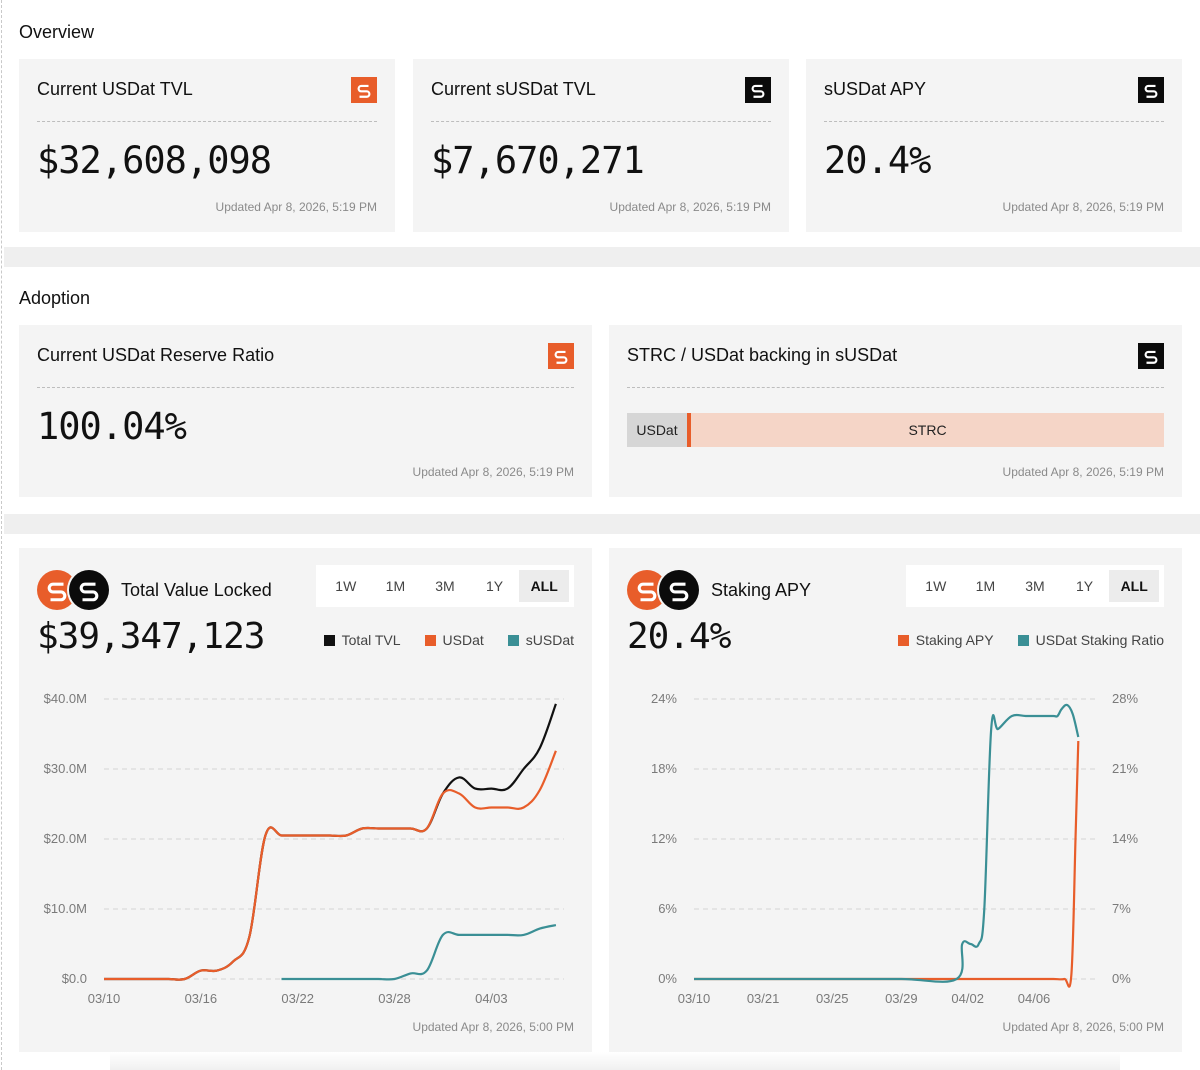 This screenshot has height=1070, width=1200. Describe the element at coordinates (65, 768) in the screenshot. I see `y-tick-label: $30.0M` at that location.